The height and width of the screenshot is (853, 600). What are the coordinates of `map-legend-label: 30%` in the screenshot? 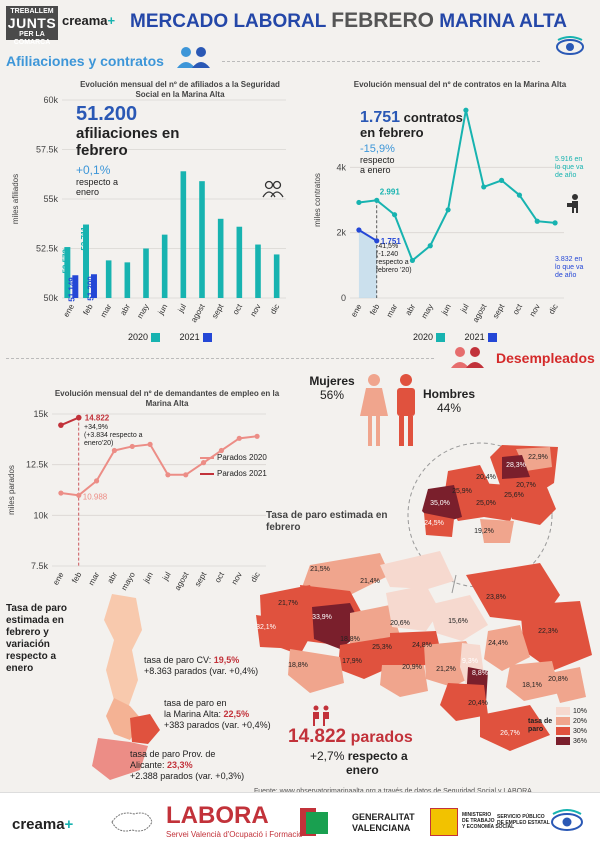 It's located at (580, 731).